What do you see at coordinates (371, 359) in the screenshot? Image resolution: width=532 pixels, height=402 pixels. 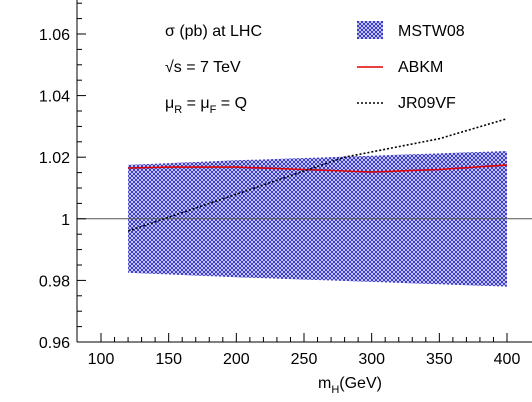 I see `x-tick-label: 300` at bounding box center [371, 359].